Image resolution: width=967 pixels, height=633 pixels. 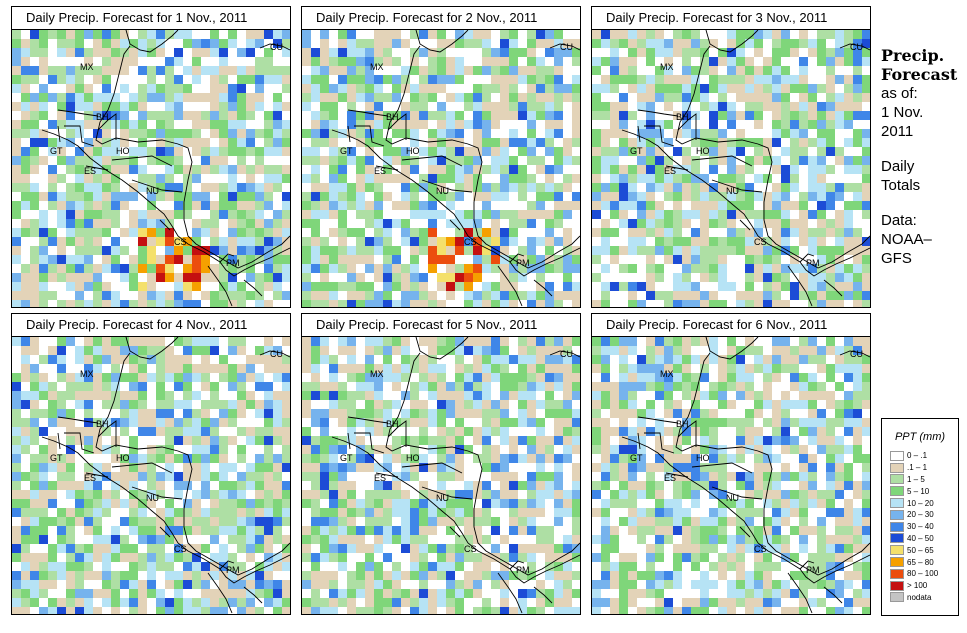 What do you see at coordinates (274, 47) in the screenshot?
I see `coastline` at bounding box center [274, 47].